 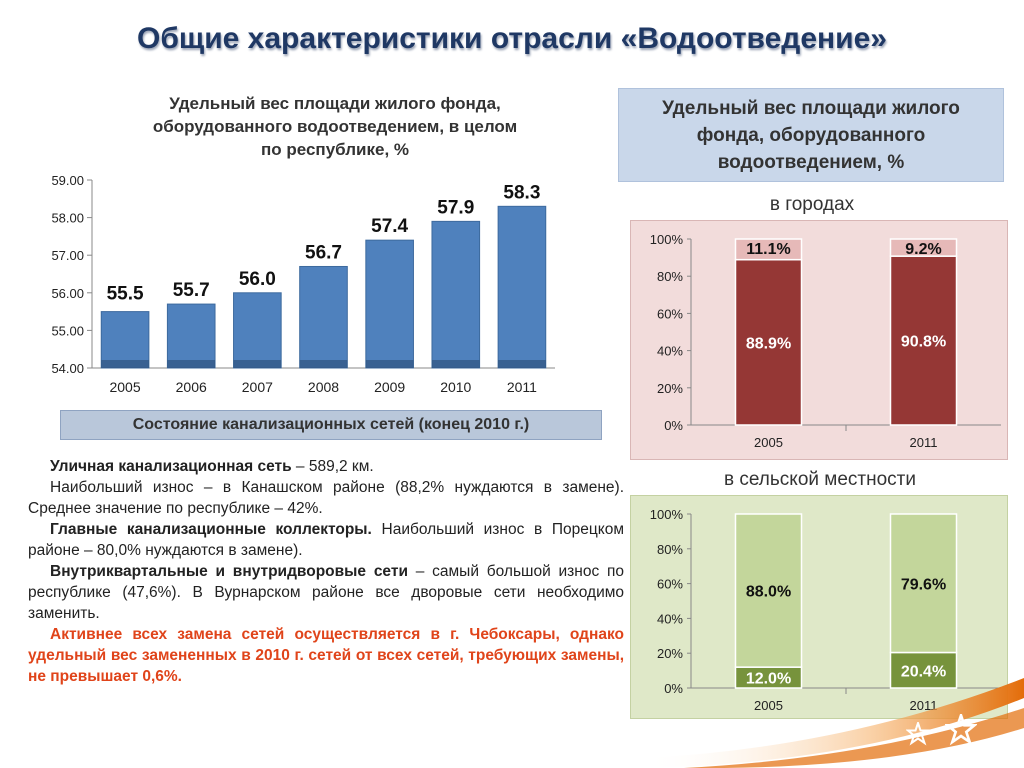 What do you see at coordinates (191, 387) in the screenshot?
I see `x-tick-label: 2006` at bounding box center [191, 387].